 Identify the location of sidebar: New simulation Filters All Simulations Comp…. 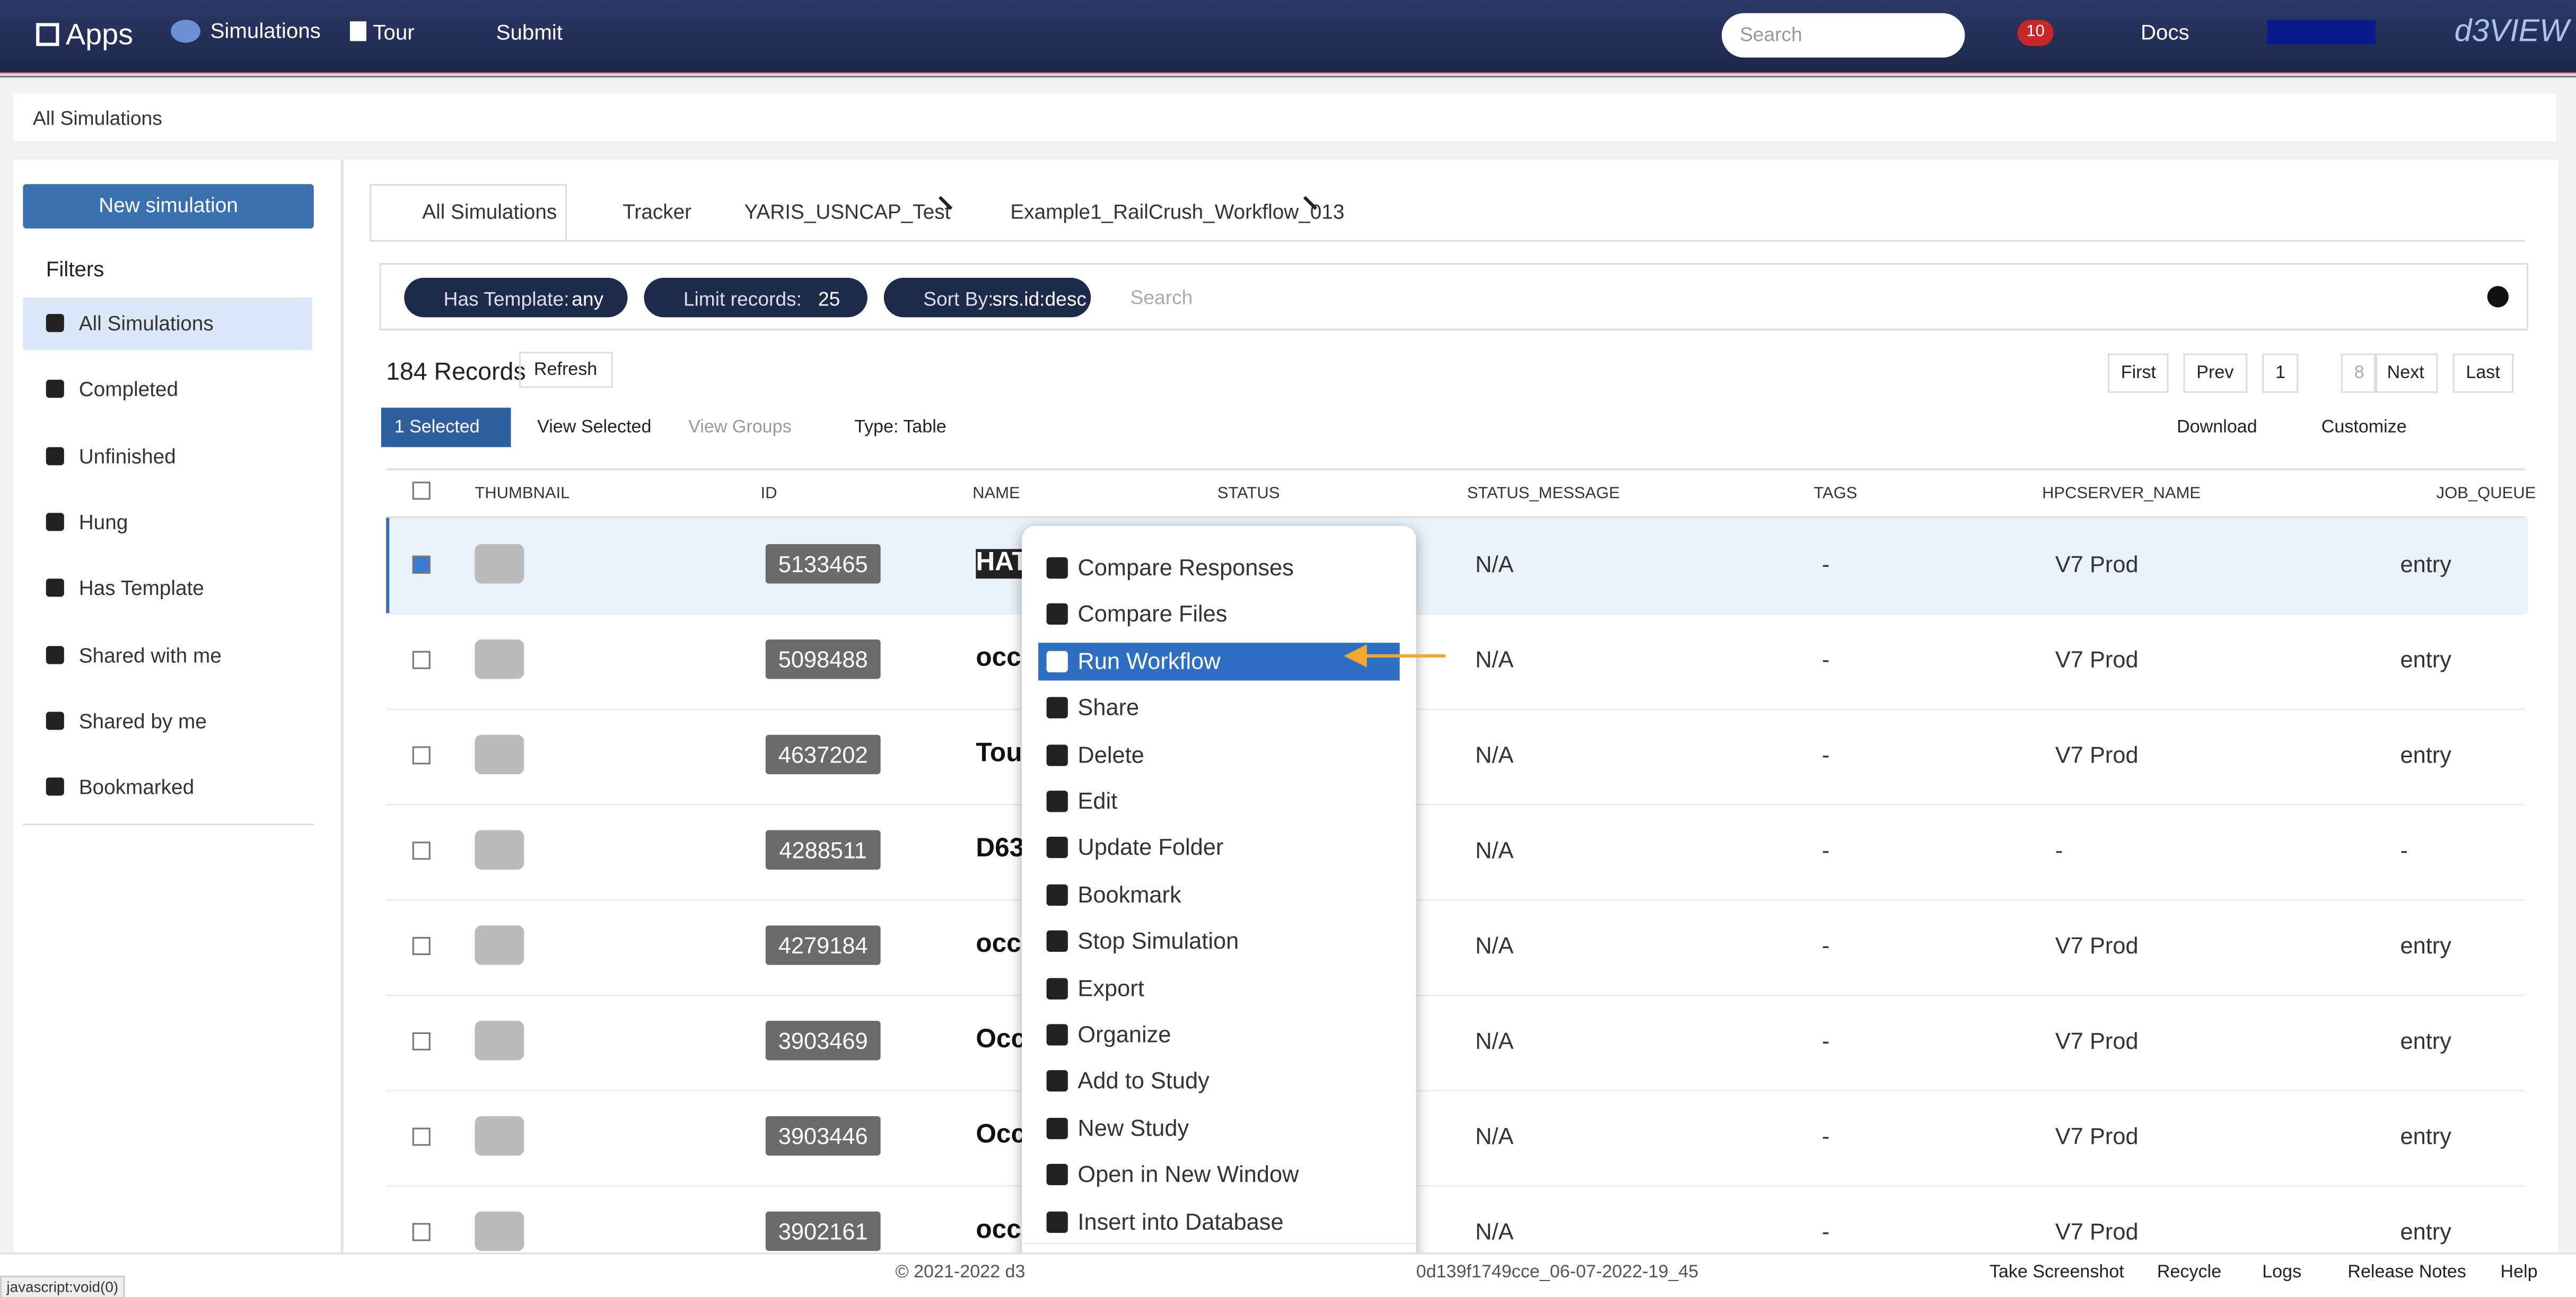
(176, 710).